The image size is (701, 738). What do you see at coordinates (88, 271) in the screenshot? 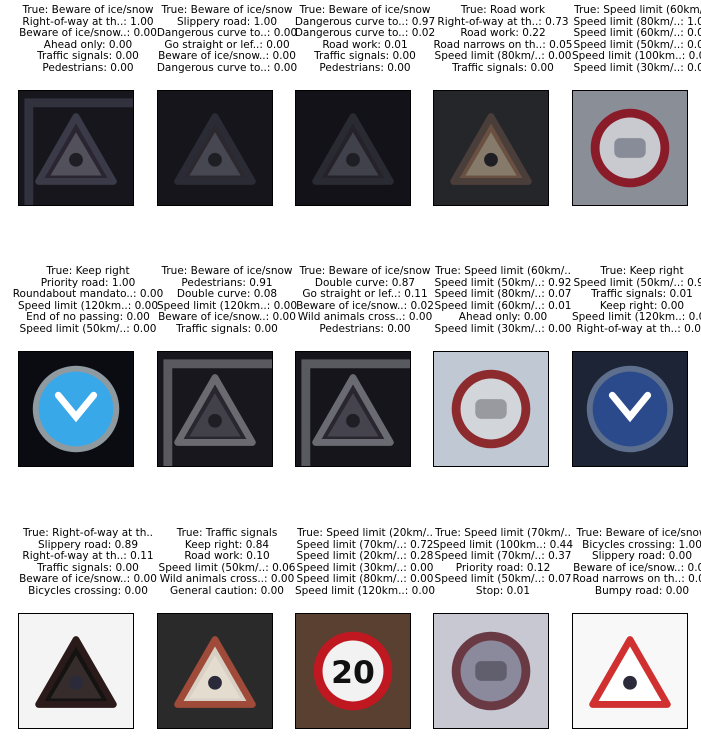
I see `true-label: True: Keep right` at bounding box center [88, 271].